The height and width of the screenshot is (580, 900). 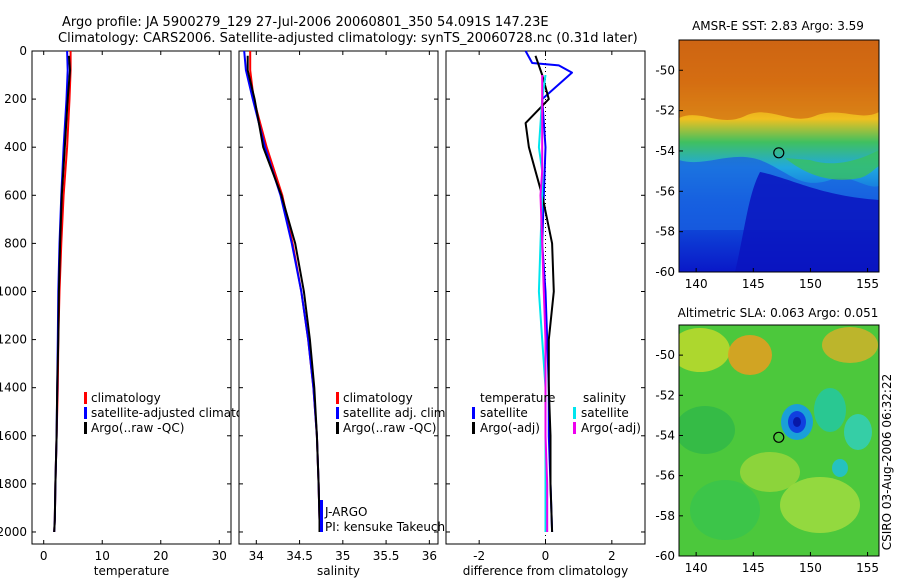 What do you see at coordinates (13, 436) in the screenshot?
I see `depth-tick-label: 1600` at bounding box center [13, 436].